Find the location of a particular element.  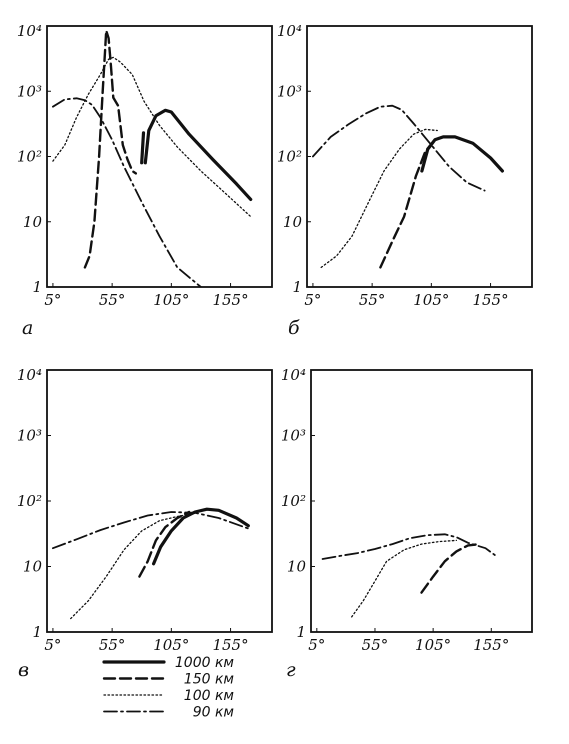

legend-label: 90 км is located at coordinates (214, 713).